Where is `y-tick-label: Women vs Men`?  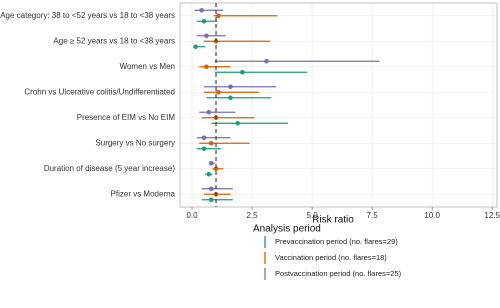
y-tick-label: Women vs Men is located at coordinates (147, 66).